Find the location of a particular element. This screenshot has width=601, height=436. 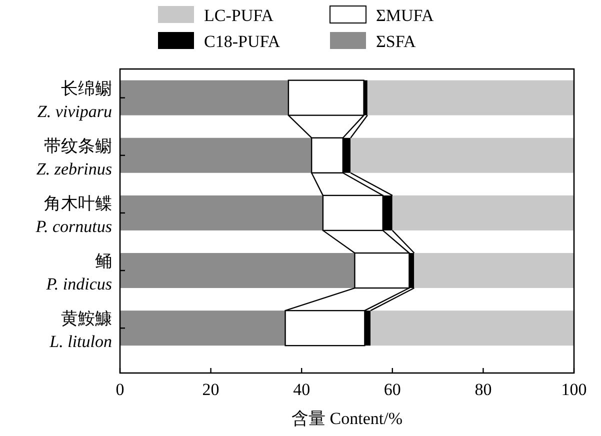

x-tick-label: 100 is located at coordinates (574, 389).